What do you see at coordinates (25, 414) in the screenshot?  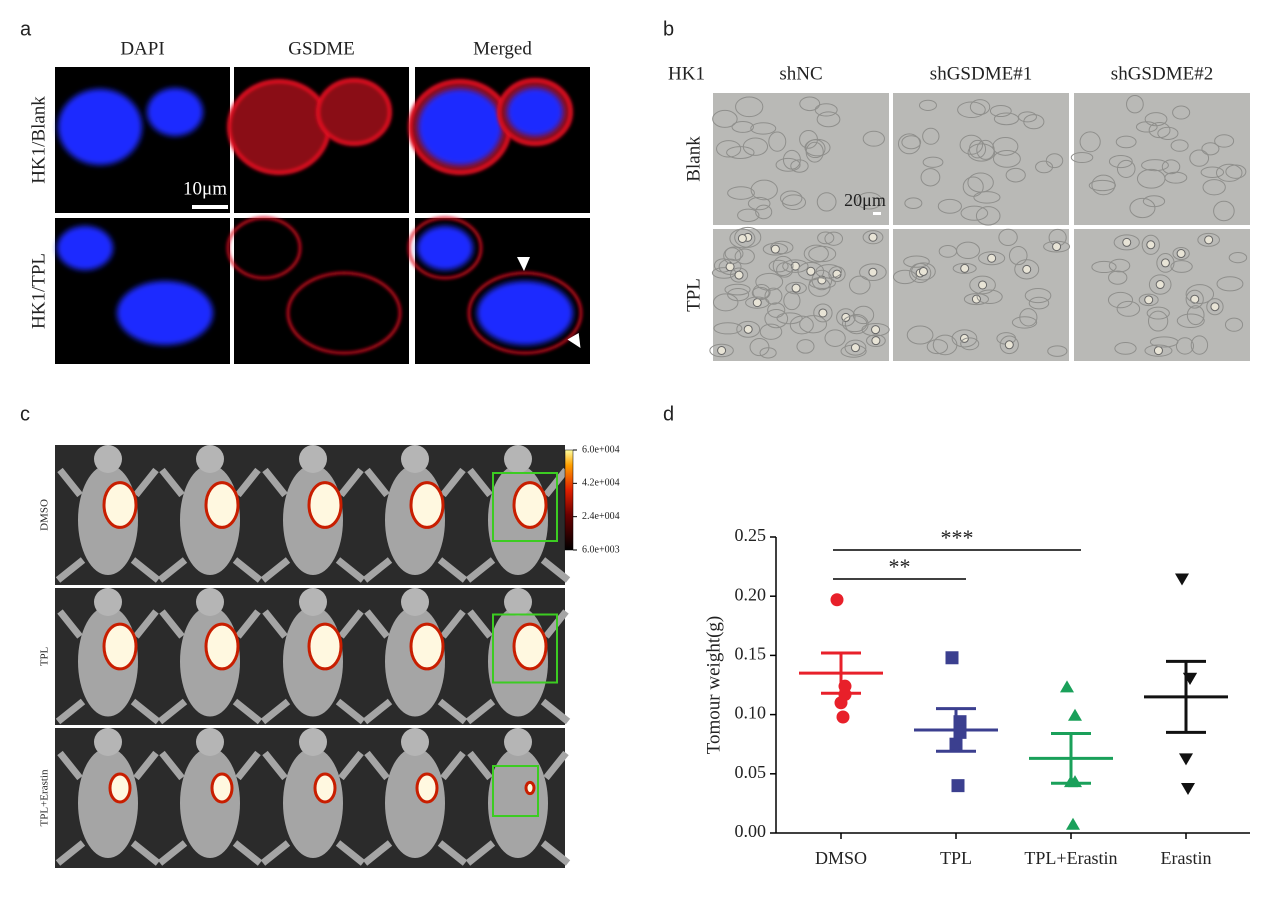 I see `panel-letter: c` at bounding box center [25, 414].